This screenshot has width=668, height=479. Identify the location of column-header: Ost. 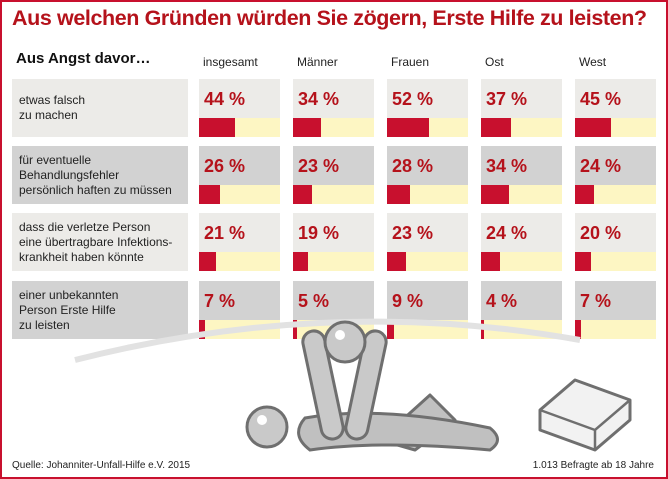
(494, 62).